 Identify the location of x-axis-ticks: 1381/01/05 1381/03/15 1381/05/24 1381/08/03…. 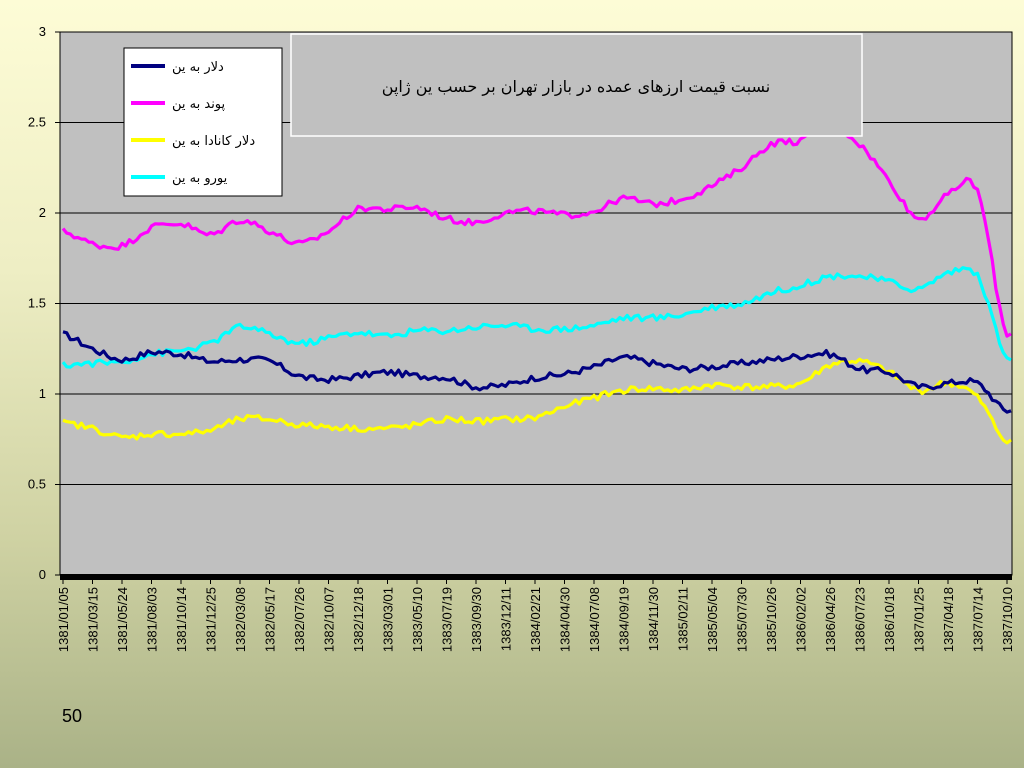
(535, 616).